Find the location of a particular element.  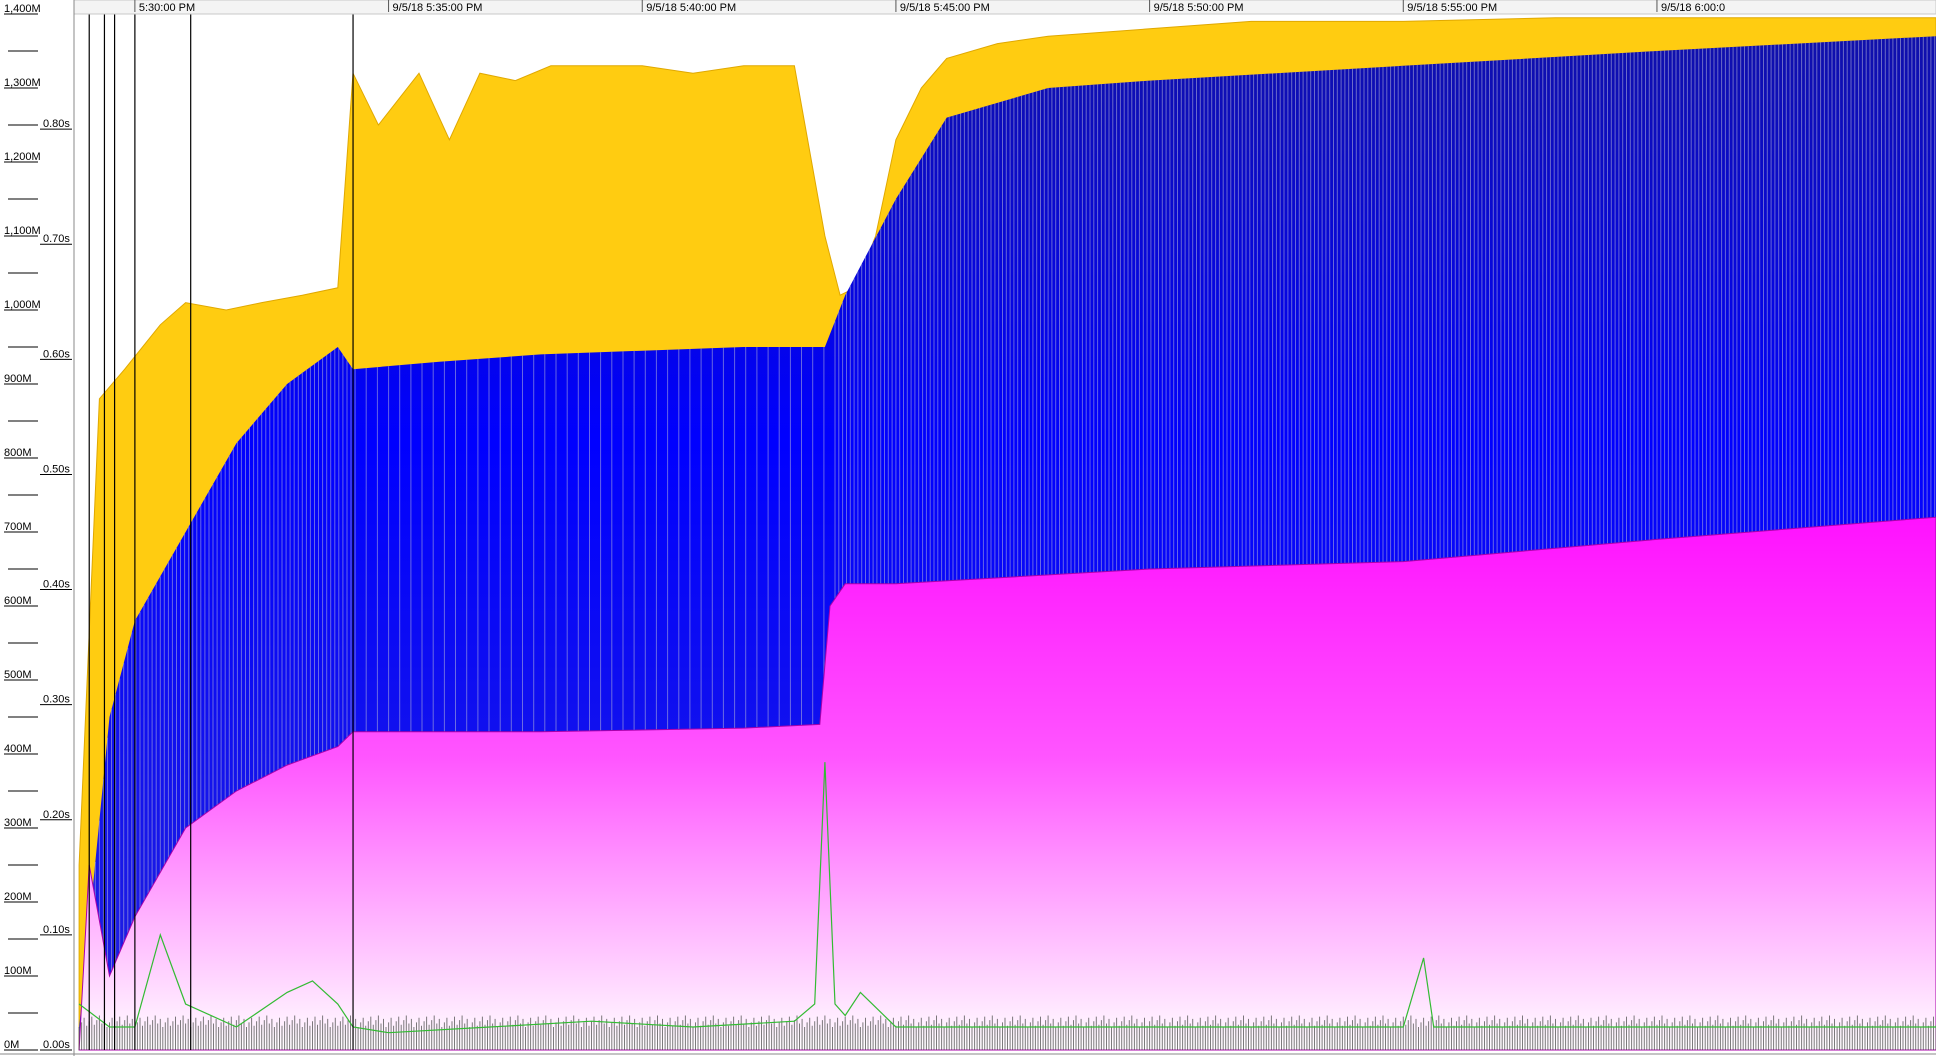

x-tick-label: 9/5/18 5:35:00 PM is located at coordinates (438, 8).